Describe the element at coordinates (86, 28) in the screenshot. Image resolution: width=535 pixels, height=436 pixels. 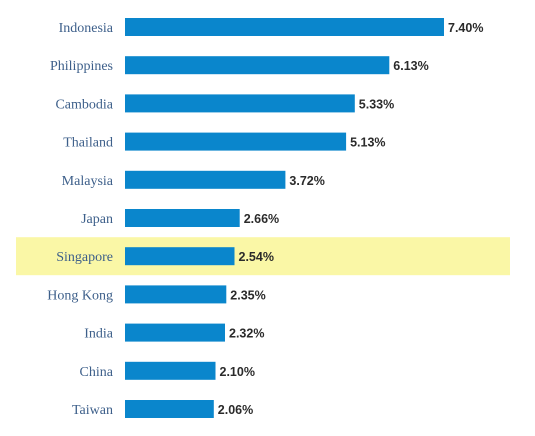
I see `category-label: Indonesia` at that location.